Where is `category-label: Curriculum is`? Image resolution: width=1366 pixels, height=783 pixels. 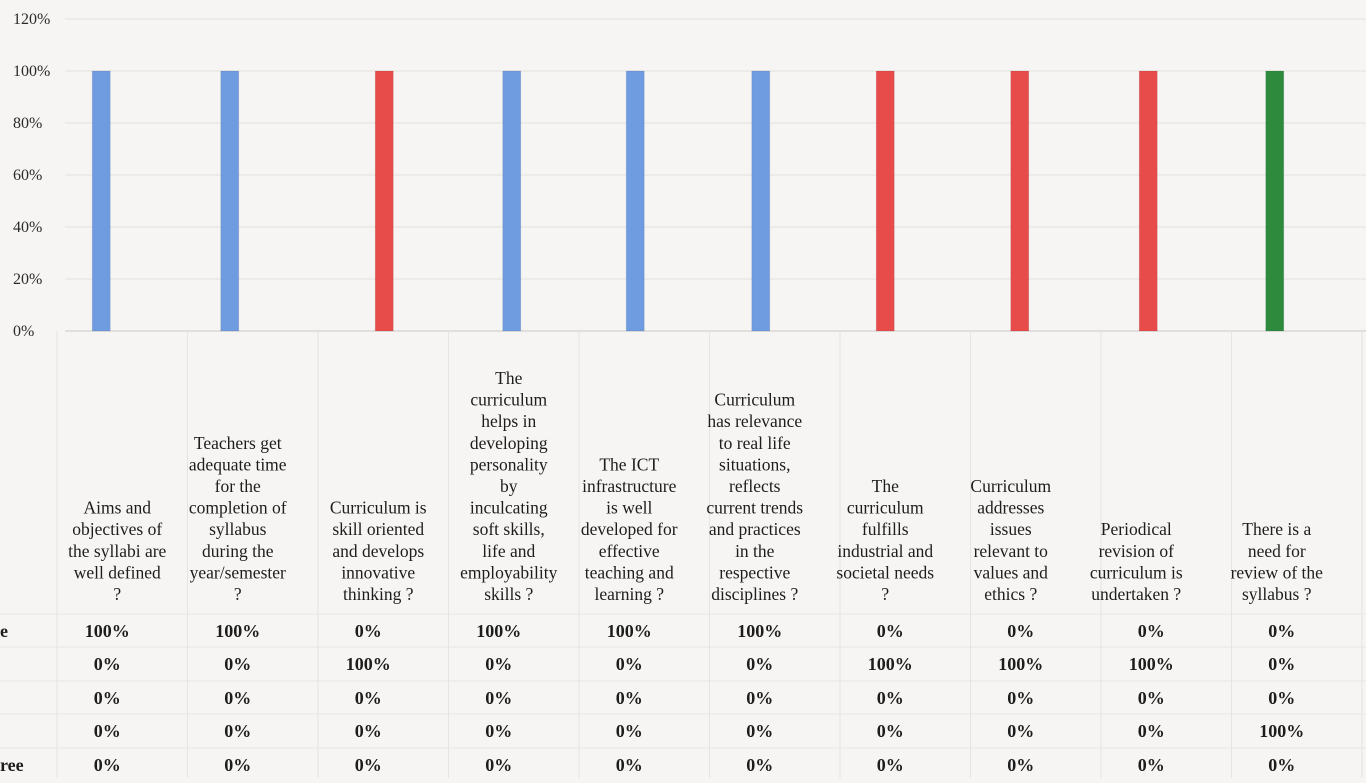 category-label: Curriculum is is located at coordinates (378, 508).